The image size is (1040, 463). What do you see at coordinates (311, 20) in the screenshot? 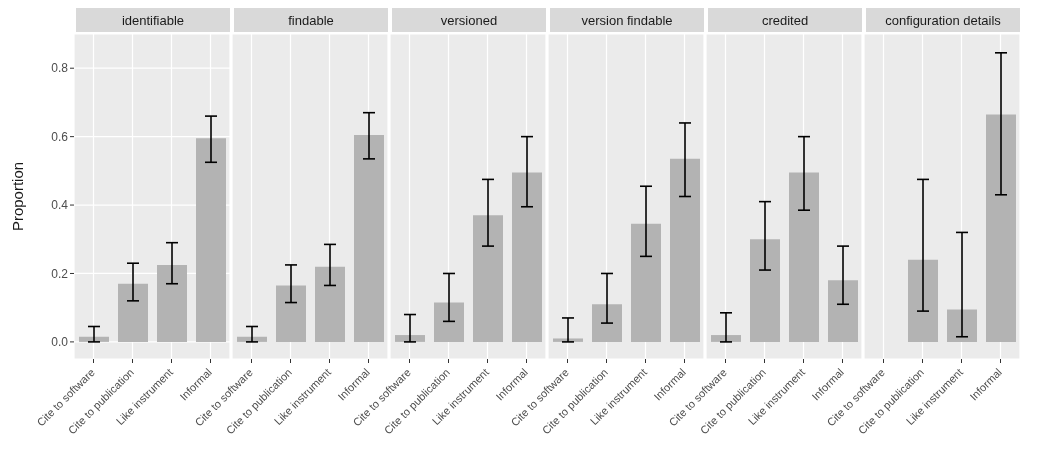
I see `chart-title: findable` at bounding box center [311, 20].